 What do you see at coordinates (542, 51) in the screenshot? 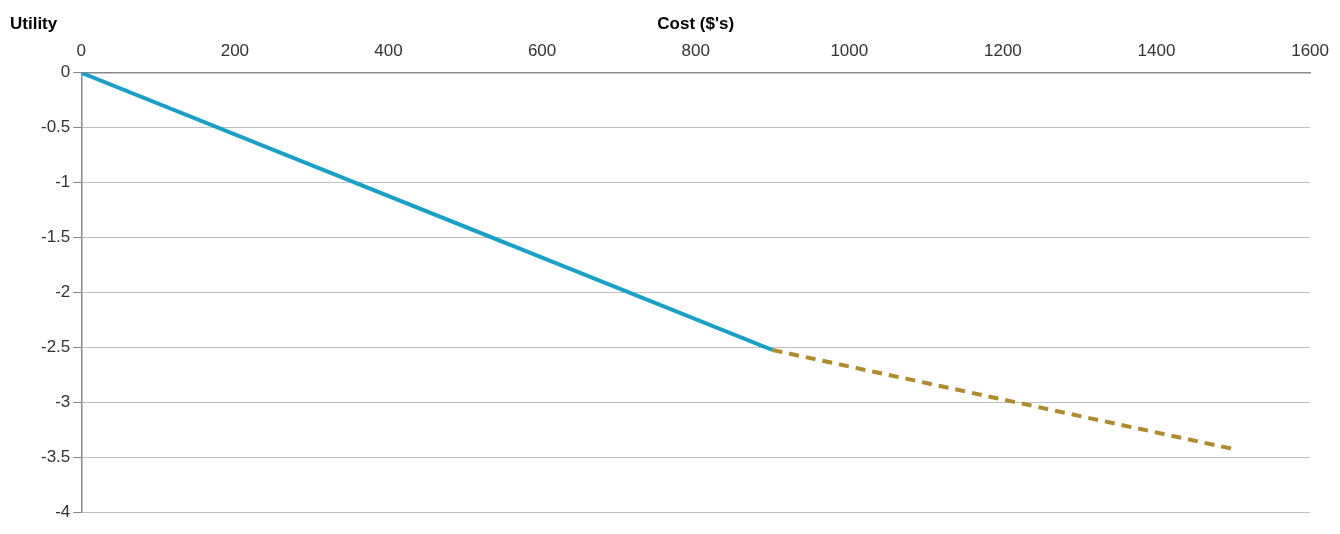
I see `x-tick-label: 600` at bounding box center [542, 51].